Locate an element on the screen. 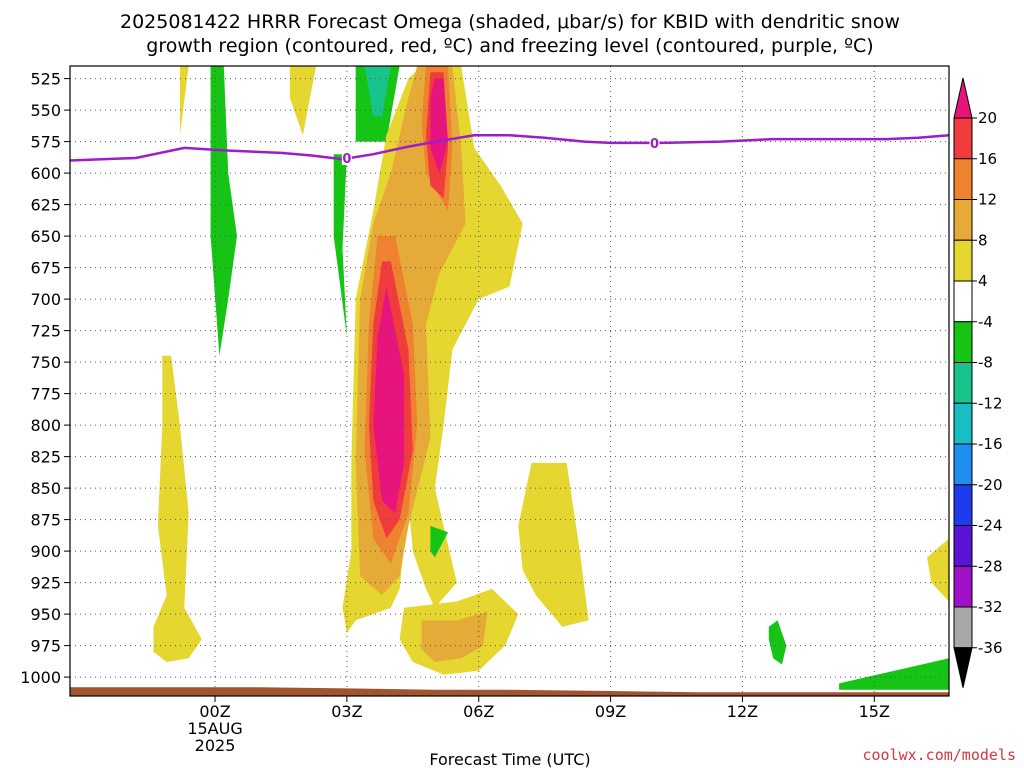  x-tick-label: 00Z is located at coordinates (214, 711).